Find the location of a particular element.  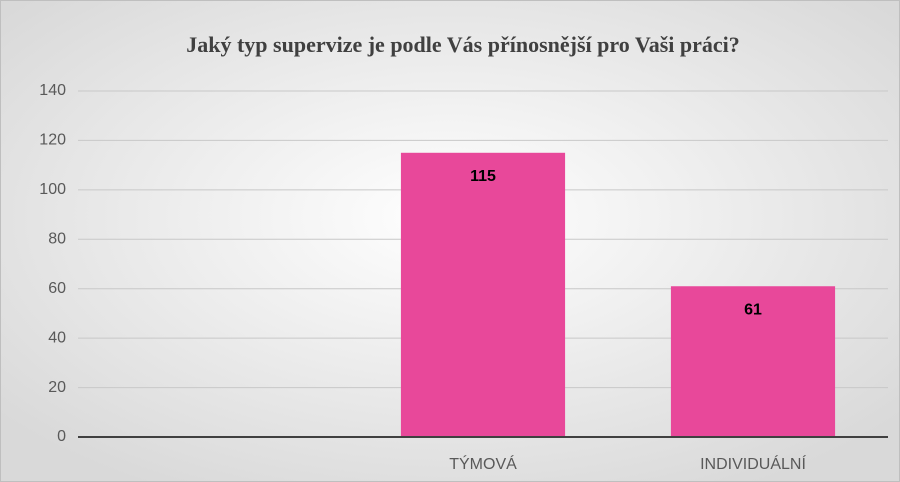

x-tick-label: INDIVIDUÁLNÍ is located at coordinates (753, 463).